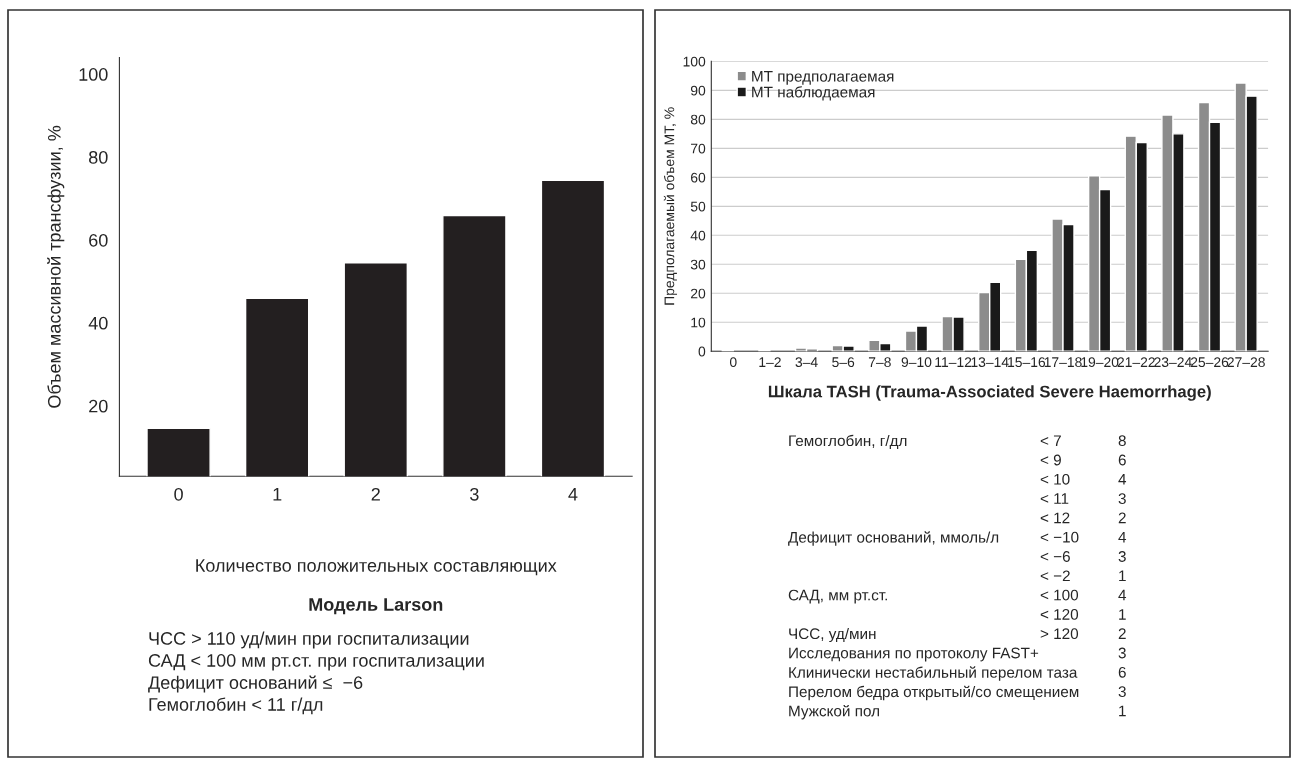  Describe the element at coordinates (1063, 362) in the screenshot. I see `x-tick-label: 17–18` at that location.